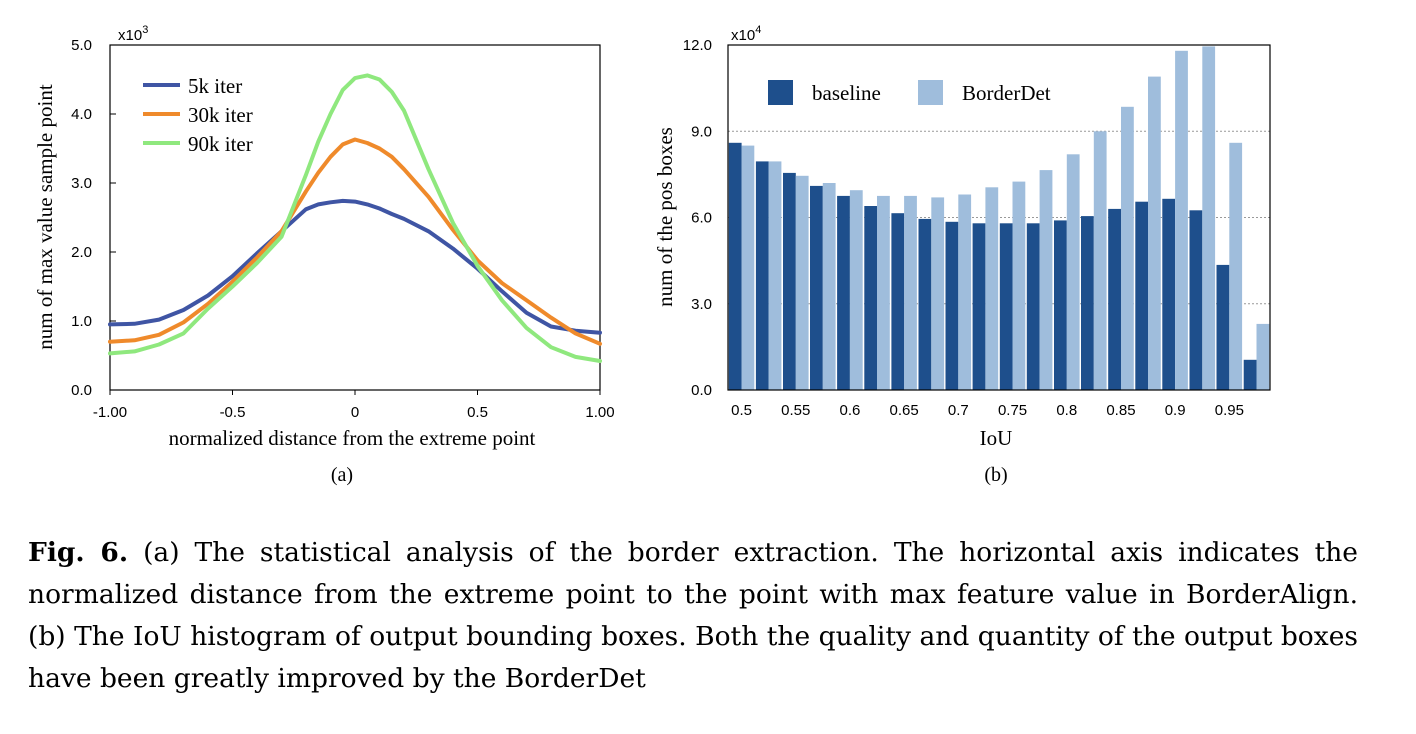 The image size is (1416, 734). What do you see at coordinates (996, 438) in the screenshot?
I see `x-axis-label: IoU` at bounding box center [996, 438].